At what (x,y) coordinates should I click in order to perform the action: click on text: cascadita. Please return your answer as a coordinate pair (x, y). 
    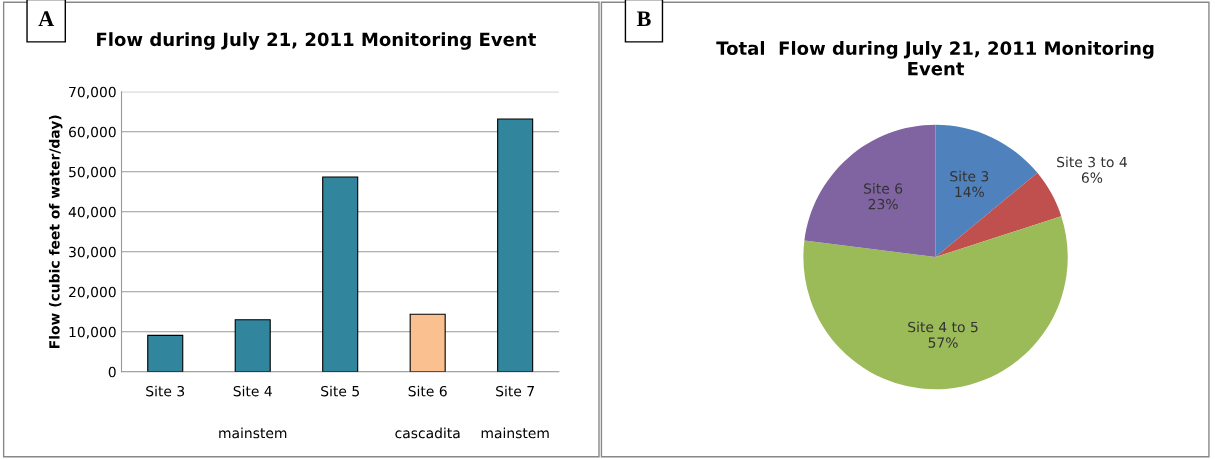
    Looking at the image, I should click on (427, 433).